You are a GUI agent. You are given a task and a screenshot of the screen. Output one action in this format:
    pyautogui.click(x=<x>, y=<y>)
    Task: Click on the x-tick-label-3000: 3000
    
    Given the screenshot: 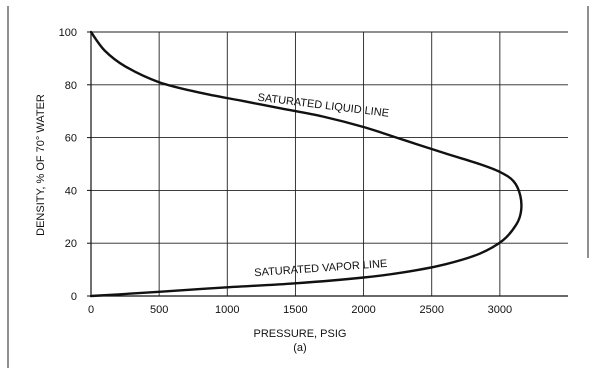 What is the action you would take?
    pyautogui.click(x=500, y=310)
    